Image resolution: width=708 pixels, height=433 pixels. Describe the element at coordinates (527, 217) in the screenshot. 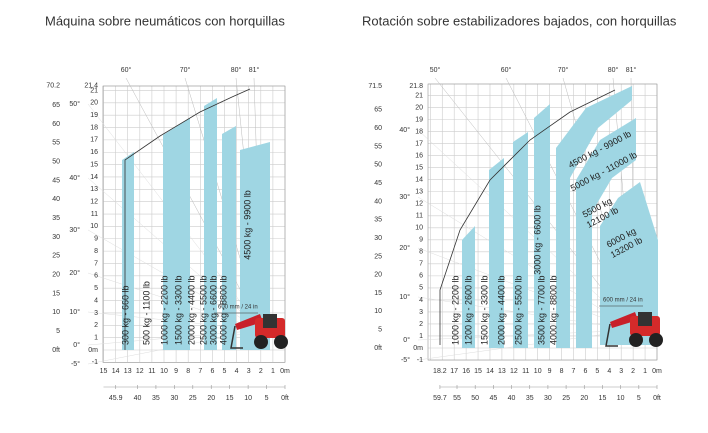

I see `envelope` at that location.